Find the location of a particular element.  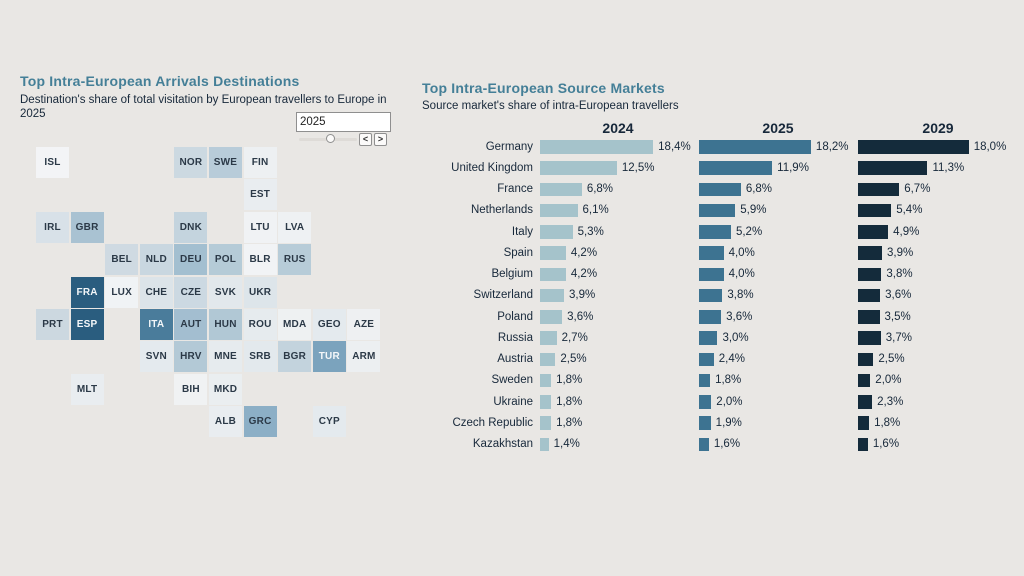

arrivals-destinations-title: Top Intra-European Arrivals Destinations is located at coordinates (160, 81).